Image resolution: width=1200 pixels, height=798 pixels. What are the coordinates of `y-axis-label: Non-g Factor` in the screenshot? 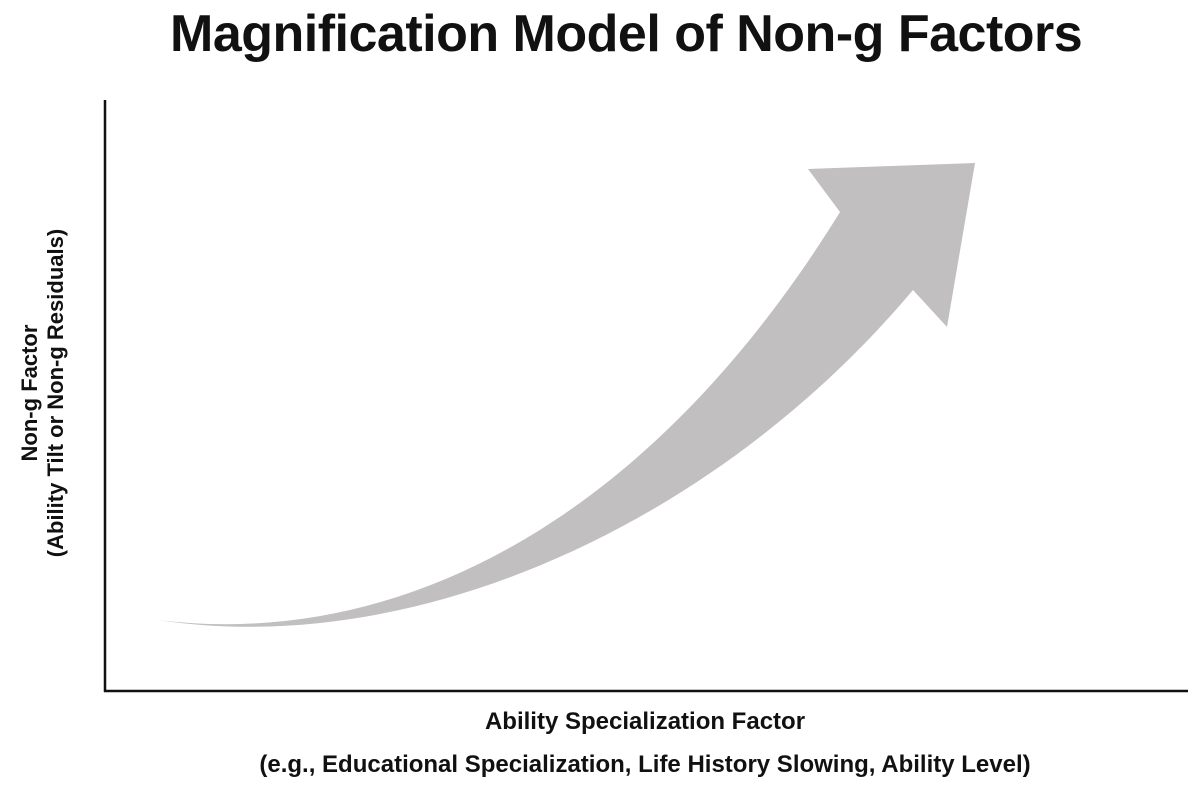 It's located at (29, 393).